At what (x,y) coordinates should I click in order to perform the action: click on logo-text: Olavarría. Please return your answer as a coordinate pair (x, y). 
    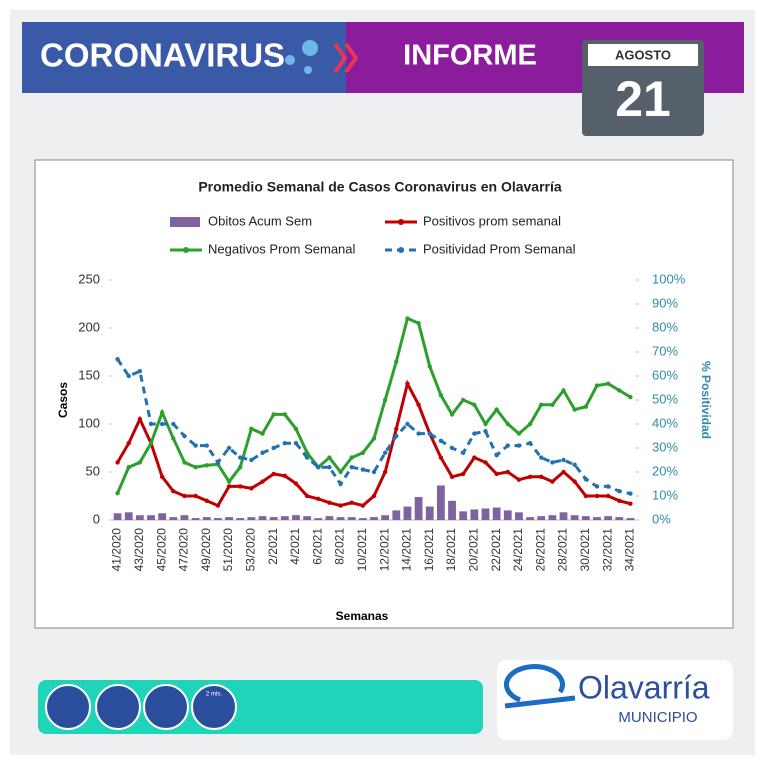
    Looking at the image, I should click on (644, 687).